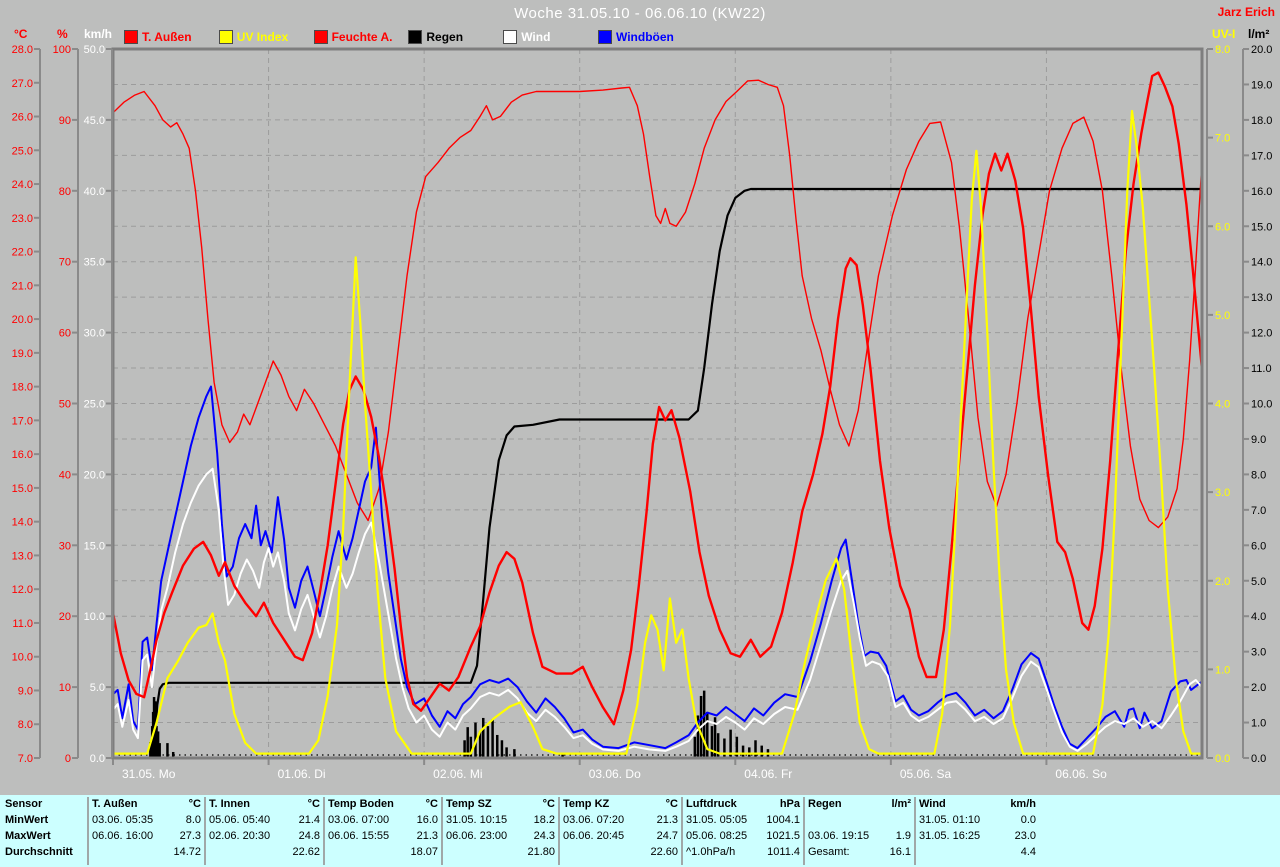  What do you see at coordinates (594, 836) in the screenshot?
I see `table-max-when: 06.06. 20:45` at bounding box center [594, 836].